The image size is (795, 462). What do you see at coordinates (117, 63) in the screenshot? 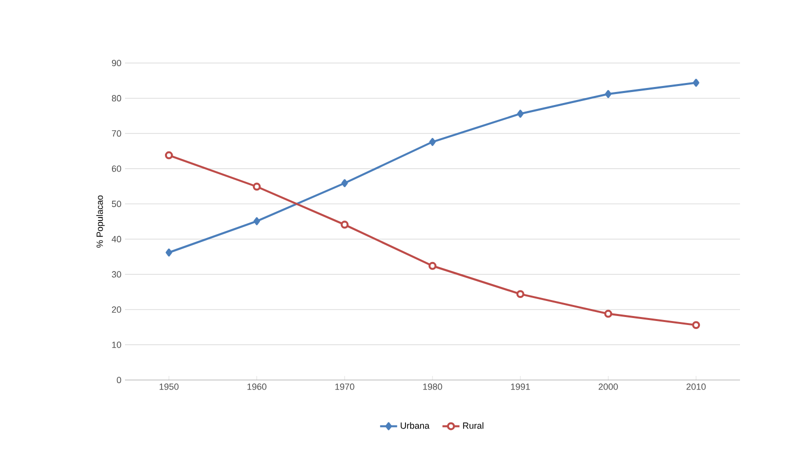
I see `y-tick-label: 90` at bounding box center [117, 63].